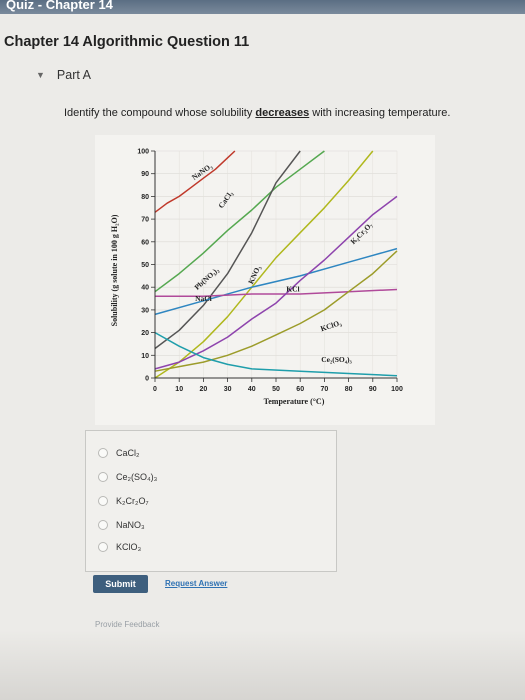  Describe the element at coordinates (397, 389) in the screenshot. I see `x-tick-label: 100` at that location.